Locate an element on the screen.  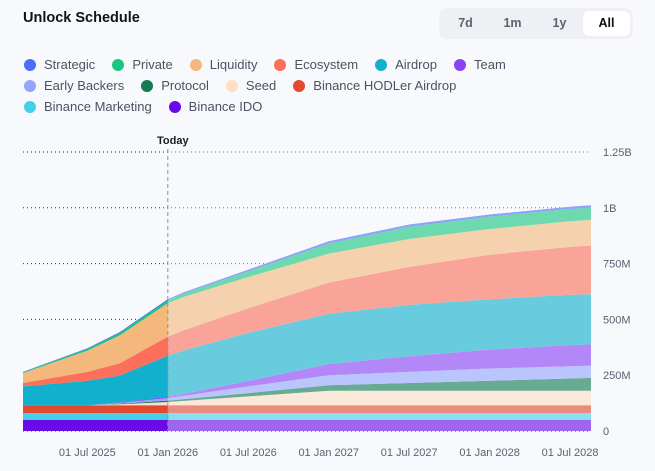
legend-label: Private is located at coordinates (152, 64).